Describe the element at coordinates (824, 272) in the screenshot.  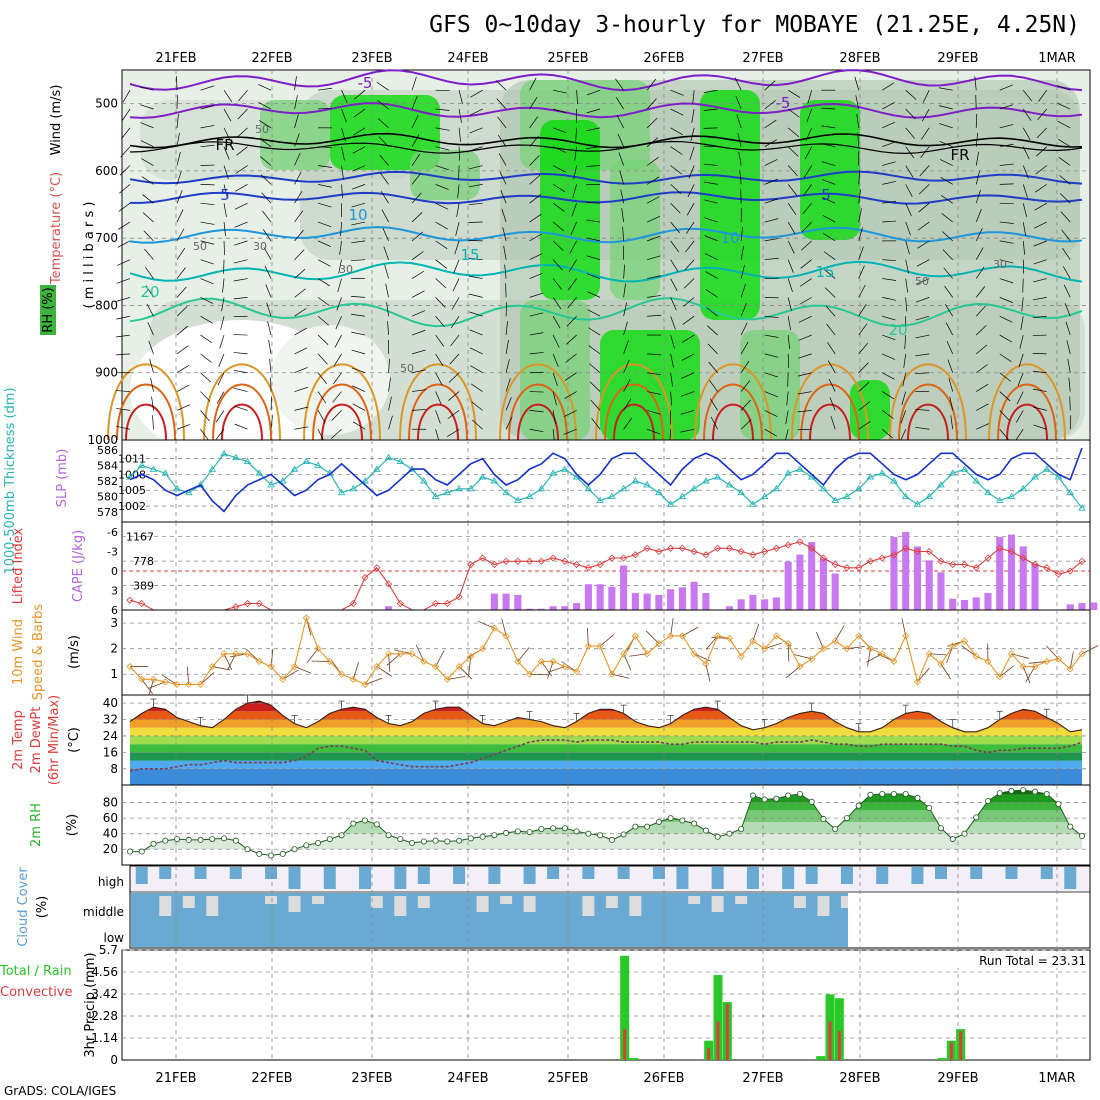
I see `contour-label: 15` at that location.